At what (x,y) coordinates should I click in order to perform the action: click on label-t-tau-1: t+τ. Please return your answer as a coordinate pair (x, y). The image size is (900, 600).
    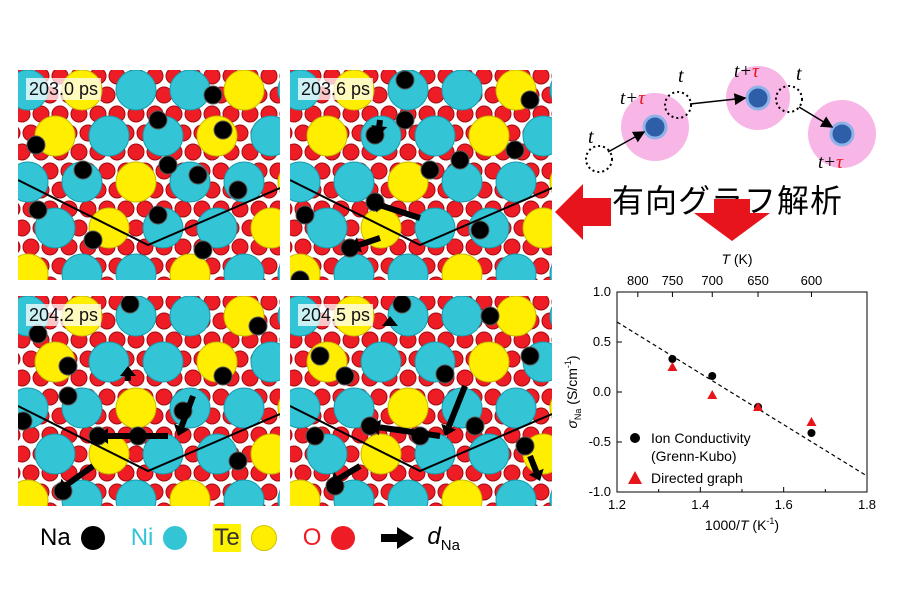
    Looking at the image, I should click on (633, 98).